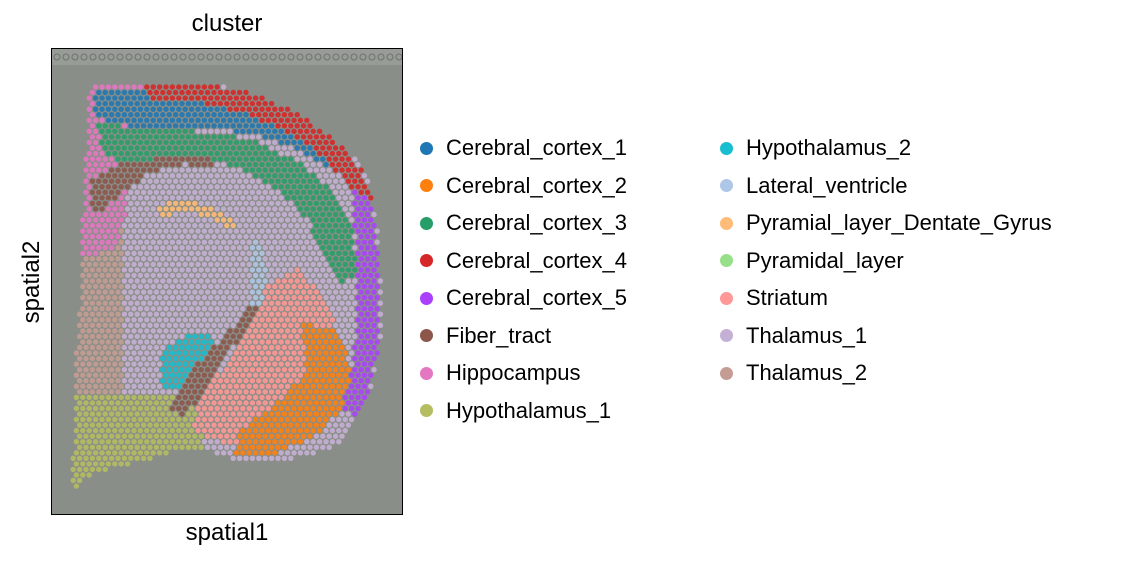  I want to click on legend-marker, so click(726, 223).